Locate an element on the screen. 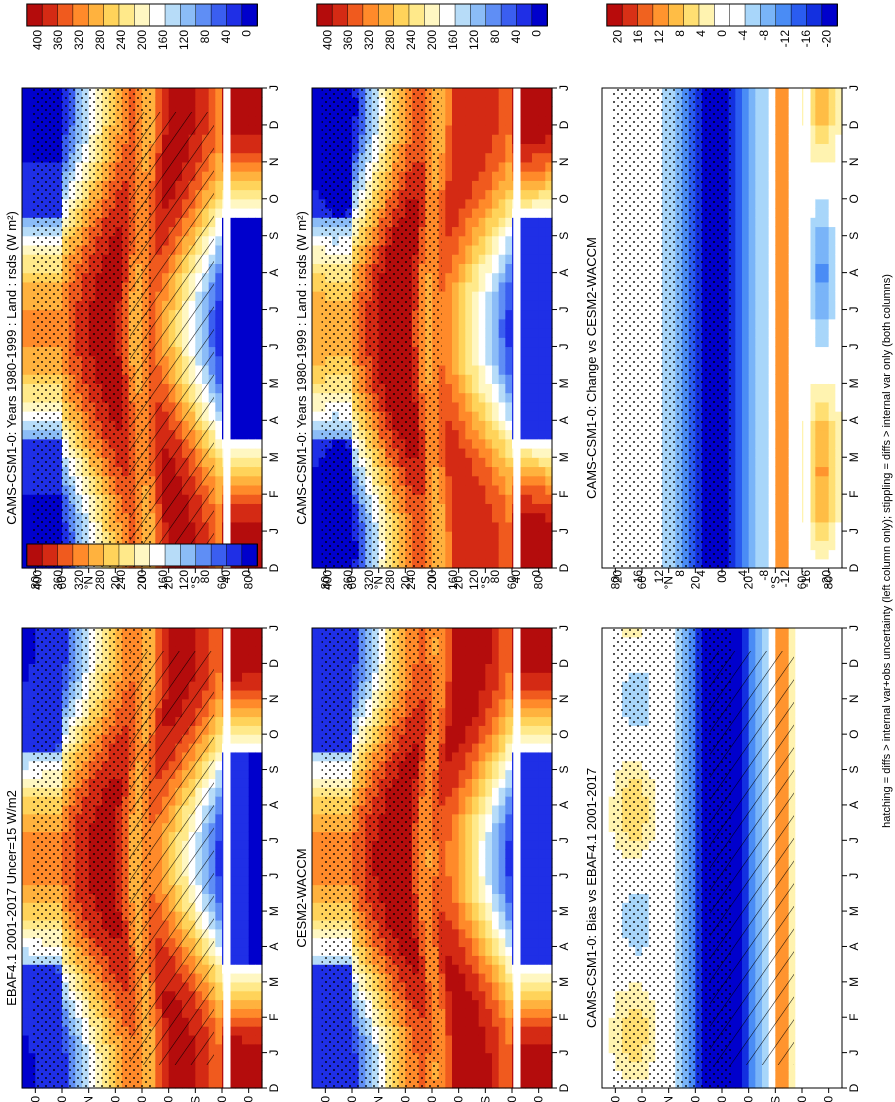  month-tick-label: D is located at coordinates (274, 1087).